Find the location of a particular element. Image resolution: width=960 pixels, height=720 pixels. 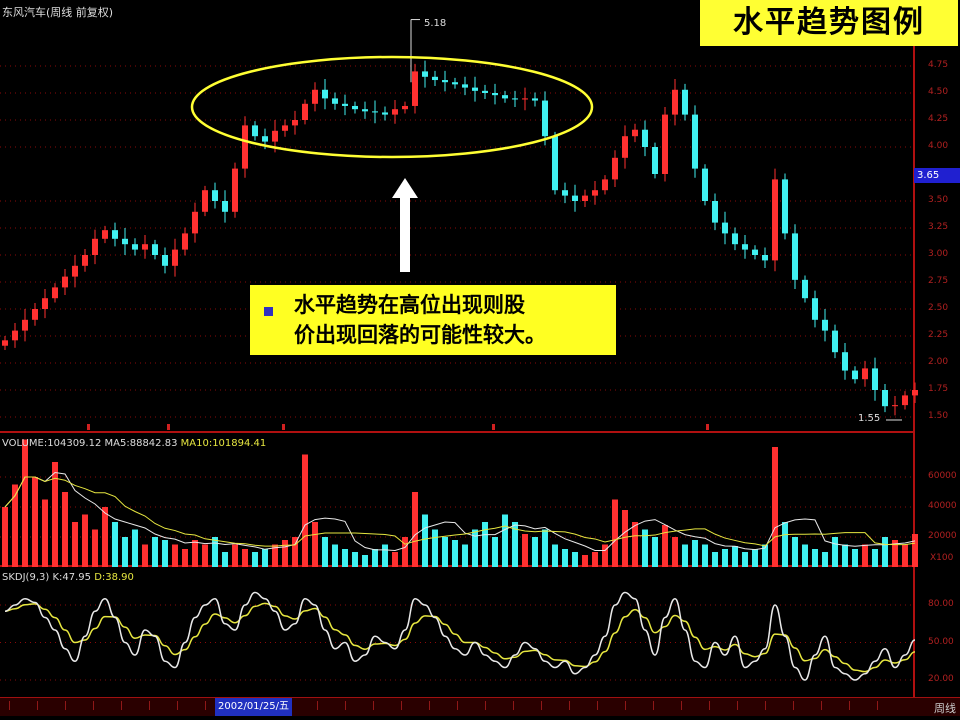

price-tick-label: 4.50 is located at coordinates (938, 92).